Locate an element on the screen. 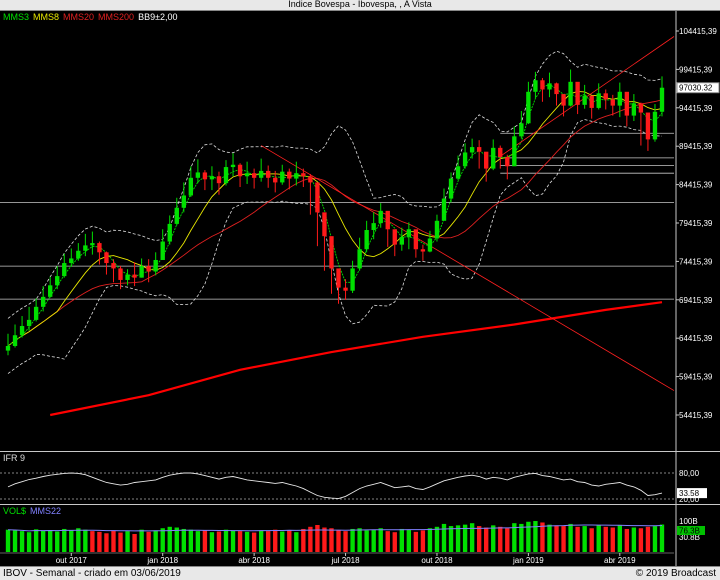 This screenshot has height=580, width=720. panel-divider-volume is located at coordinates (360, 504).